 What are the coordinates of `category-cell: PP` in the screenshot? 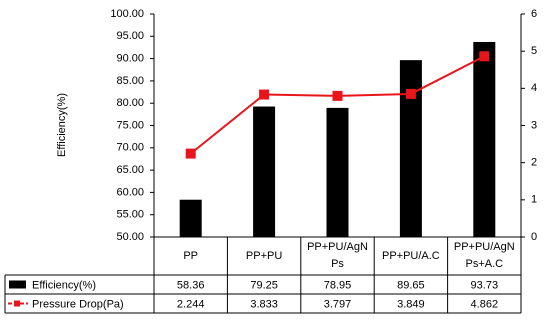 It's located at (191, 255).